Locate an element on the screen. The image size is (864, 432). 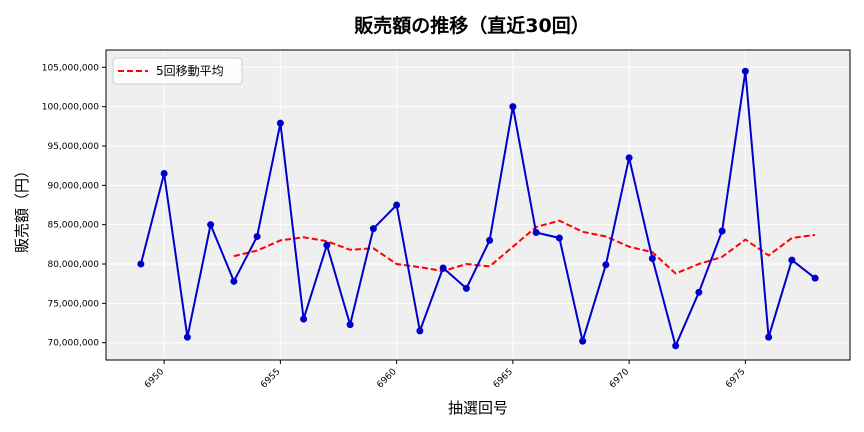
y-tick-label: 80,000,000 is located at coordinates (73, 265).